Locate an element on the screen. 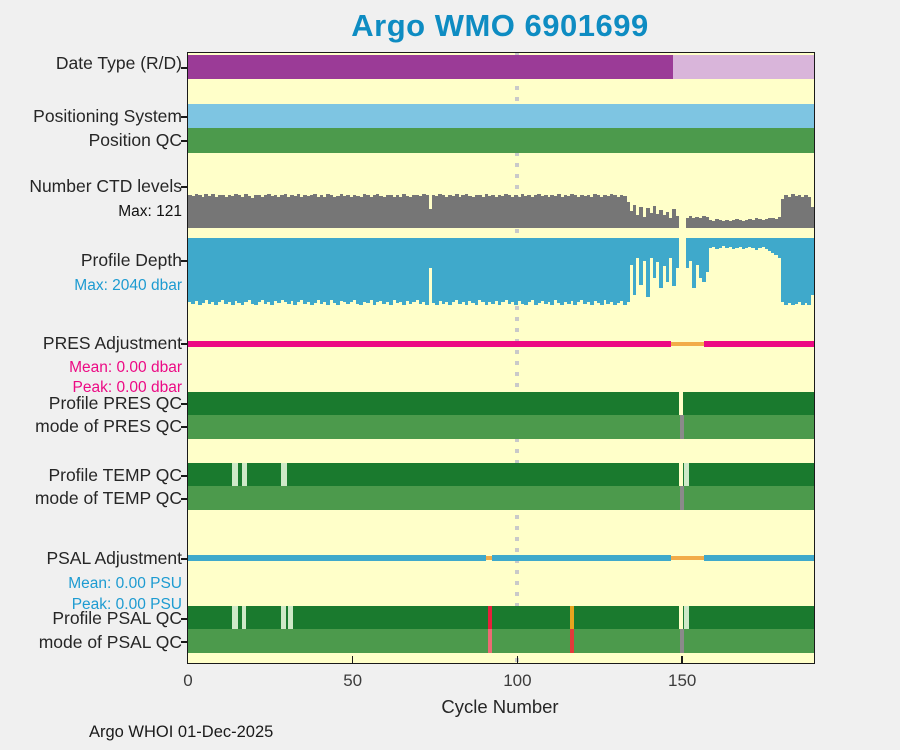 Image resolution: width=900 pixels, height=750 pixels. x-tick-mark is located at coordinates (517, 659).